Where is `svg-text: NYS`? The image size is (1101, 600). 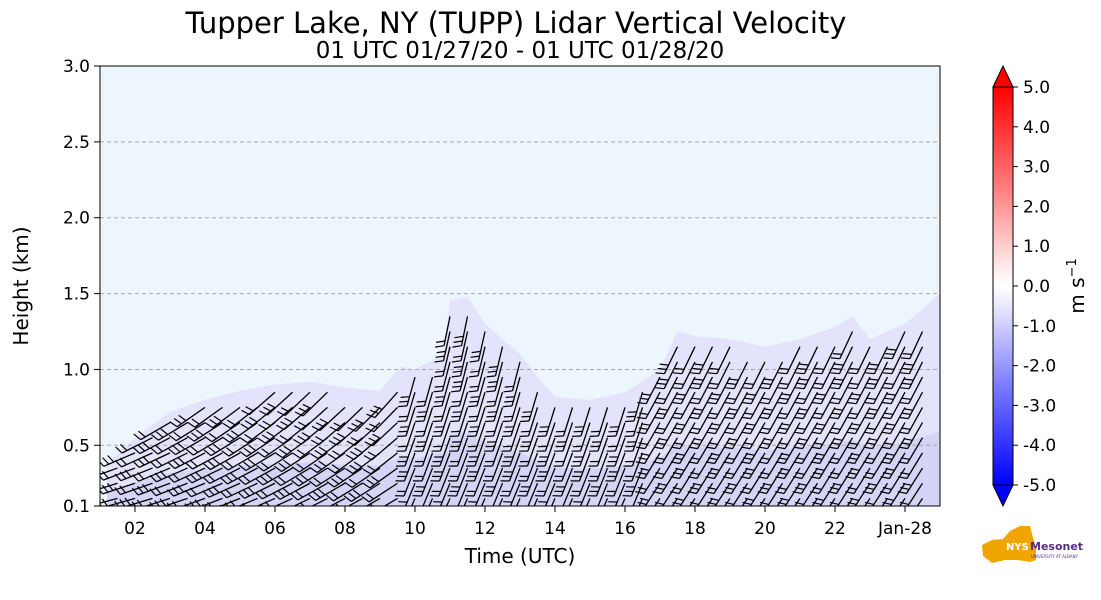 svg-text: NYS is located at coordinates (1017, 547).